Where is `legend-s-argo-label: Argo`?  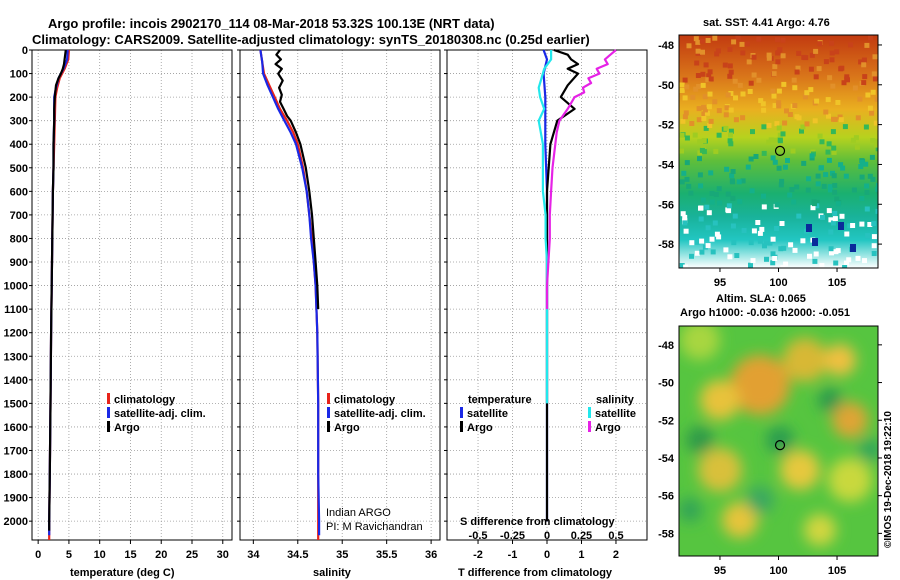 legend-s-argo-label: Argo is located at coordinates (608, 428).